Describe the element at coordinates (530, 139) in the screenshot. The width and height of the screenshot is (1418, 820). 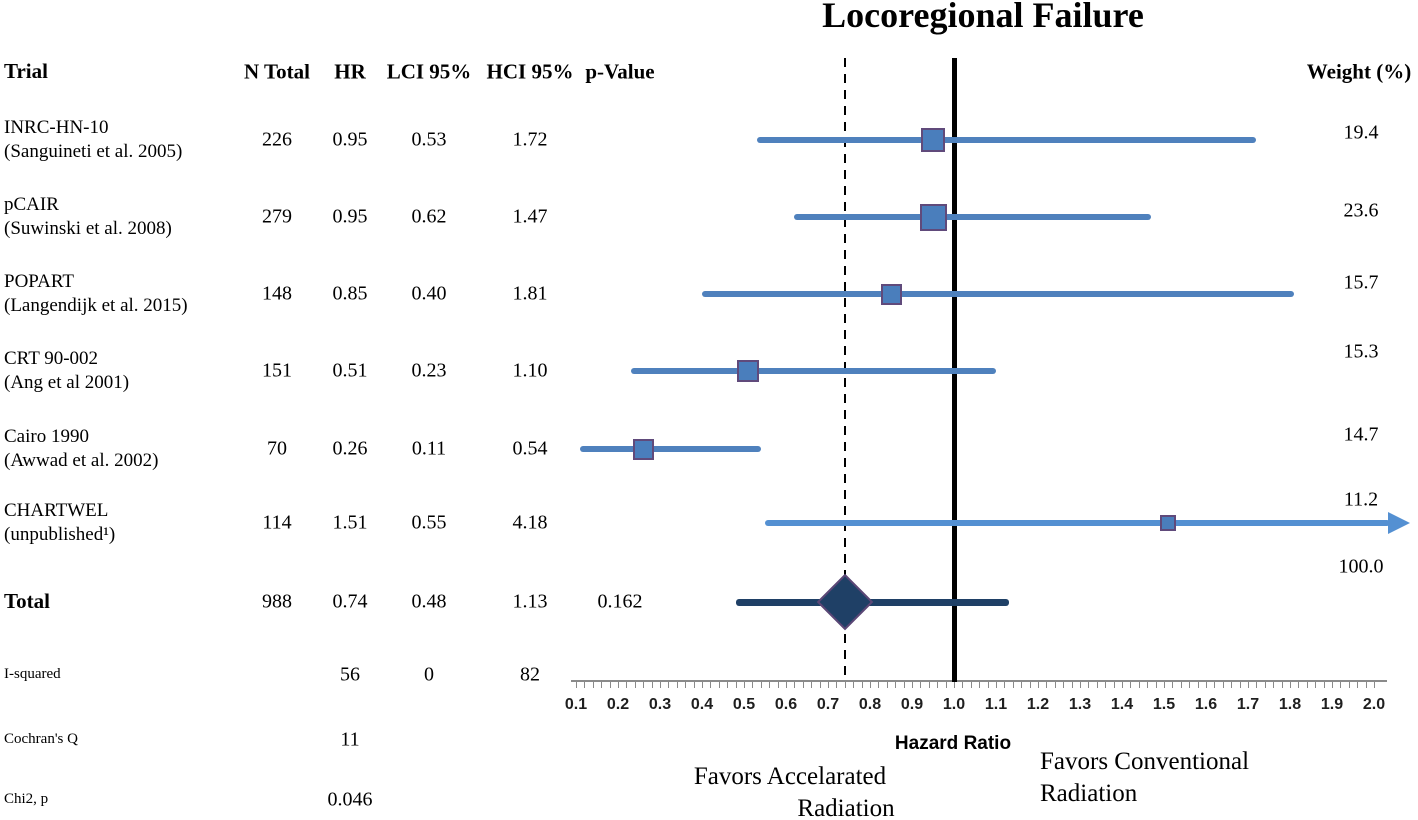
I see `cell-hci: 1.72` at that location.